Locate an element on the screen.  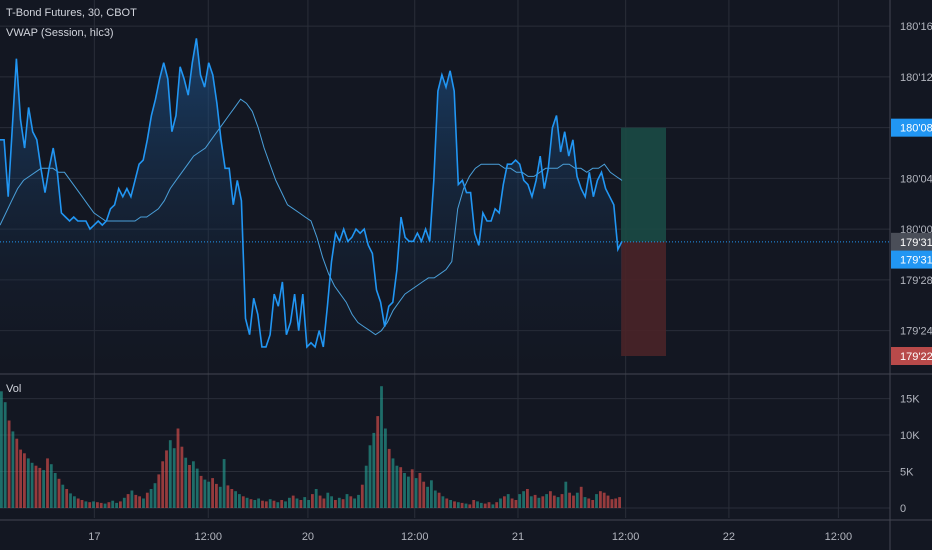
volume-bars is located at coordinates (310, 447).